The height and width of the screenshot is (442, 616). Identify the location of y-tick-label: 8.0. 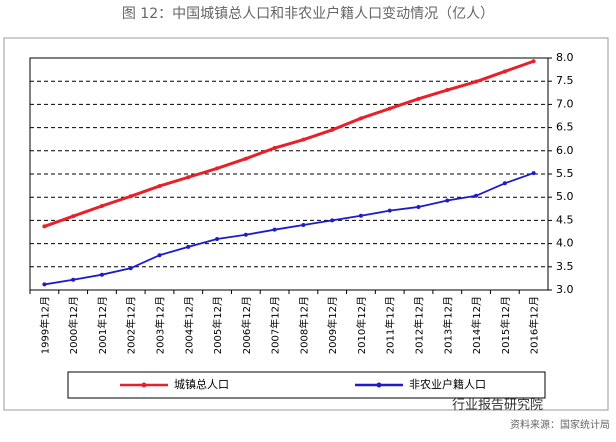
(565, 57).